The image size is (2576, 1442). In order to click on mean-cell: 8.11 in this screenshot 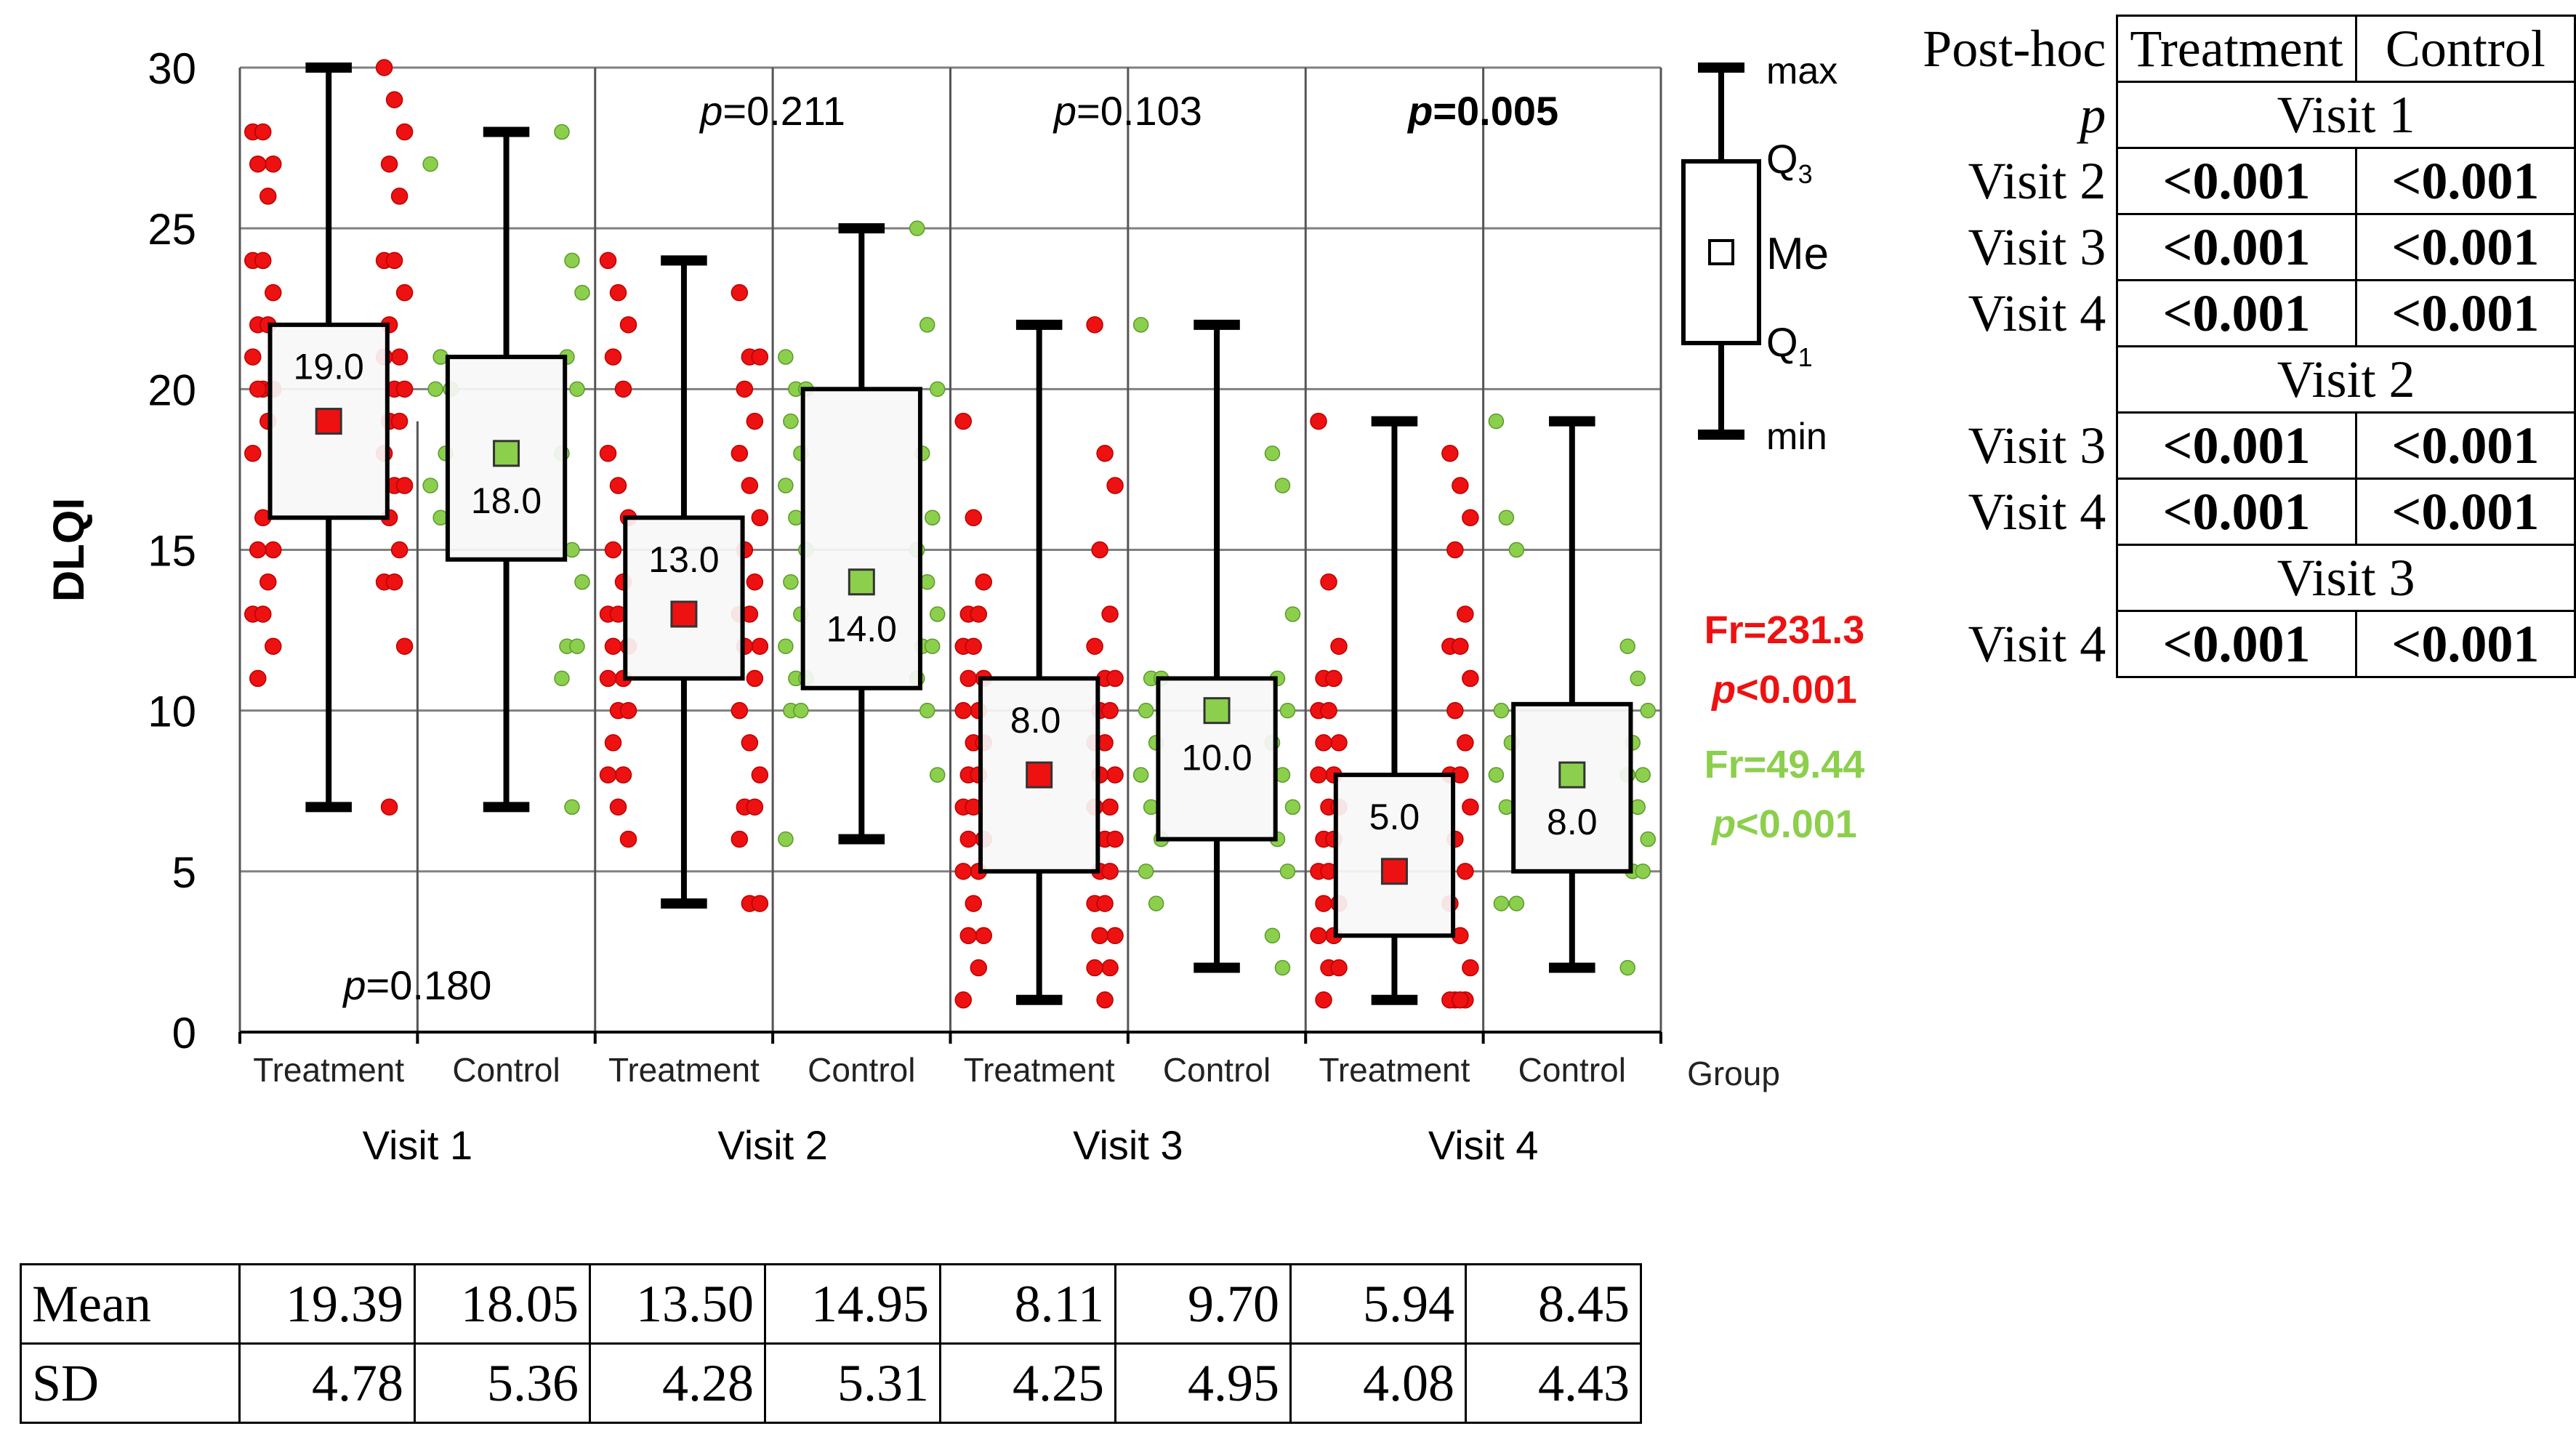, I will do `click(1027, 1304)`.